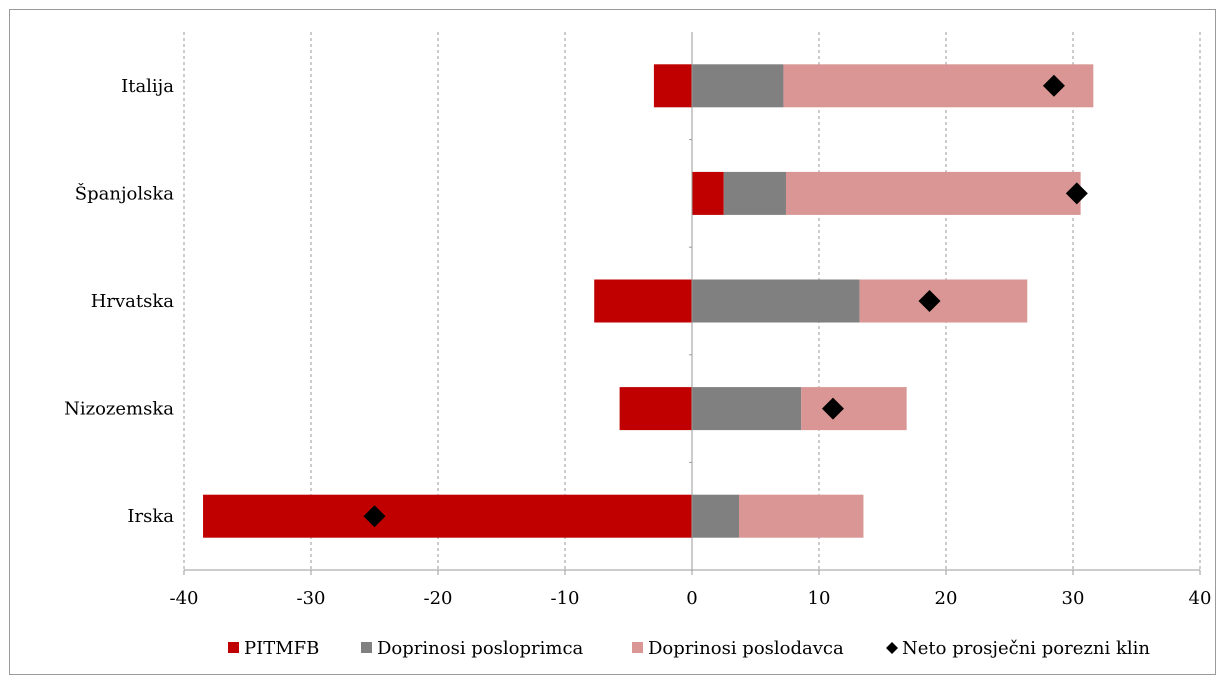  Describe the element at coordinates (119, 409) in the screenshot. I see `category-label-nizozemska: Nizozemska` at that location.